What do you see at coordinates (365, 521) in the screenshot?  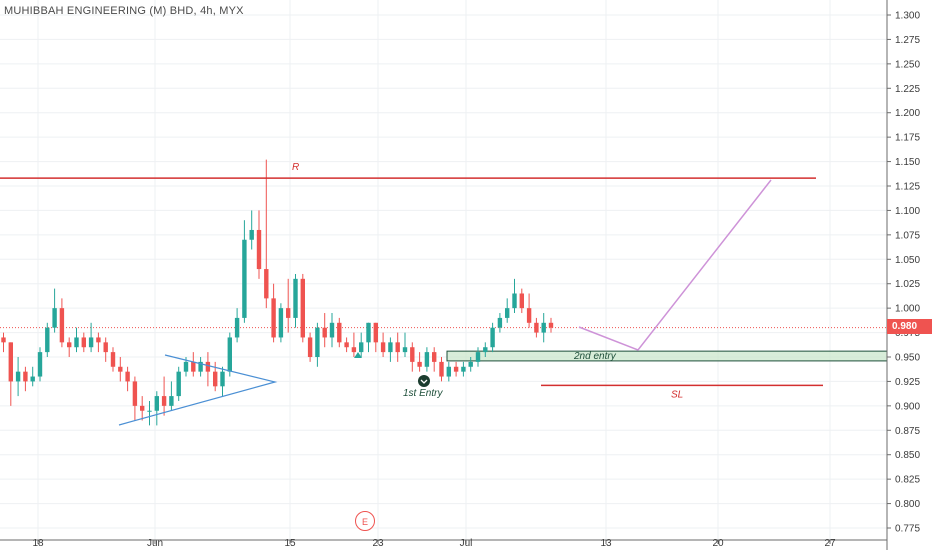 I see `earnings-icon: E` at bounding box center [365, 521].